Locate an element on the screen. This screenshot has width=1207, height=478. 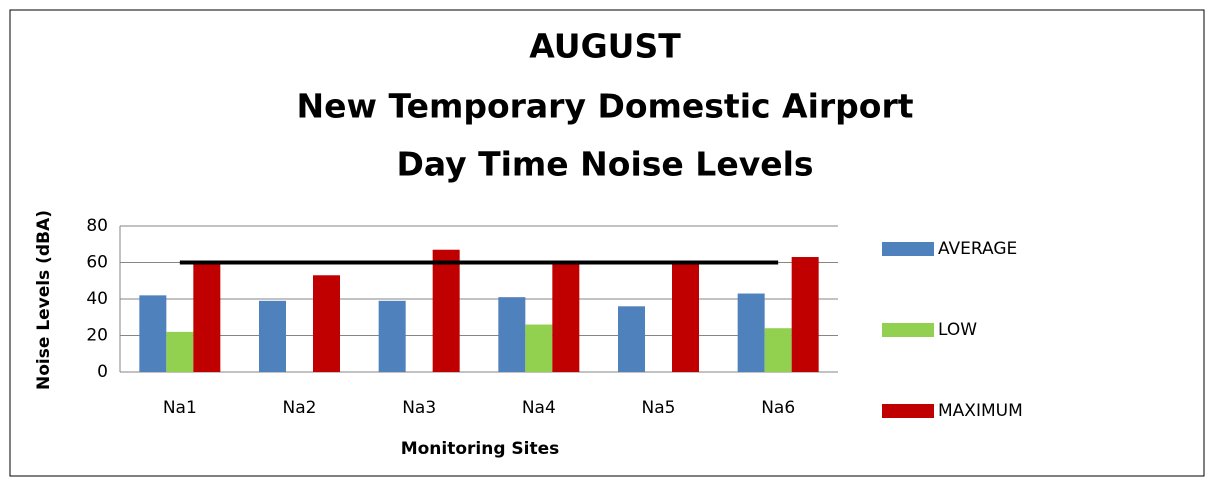
x-tick-label: Na6 is located at coordinates (778, 408).